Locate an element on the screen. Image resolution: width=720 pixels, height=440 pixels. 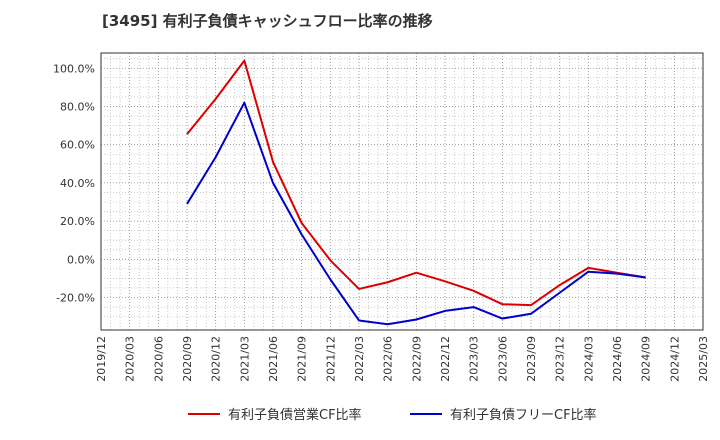
x-tick-label: 2023/09 is located at coordinates (531, 359).